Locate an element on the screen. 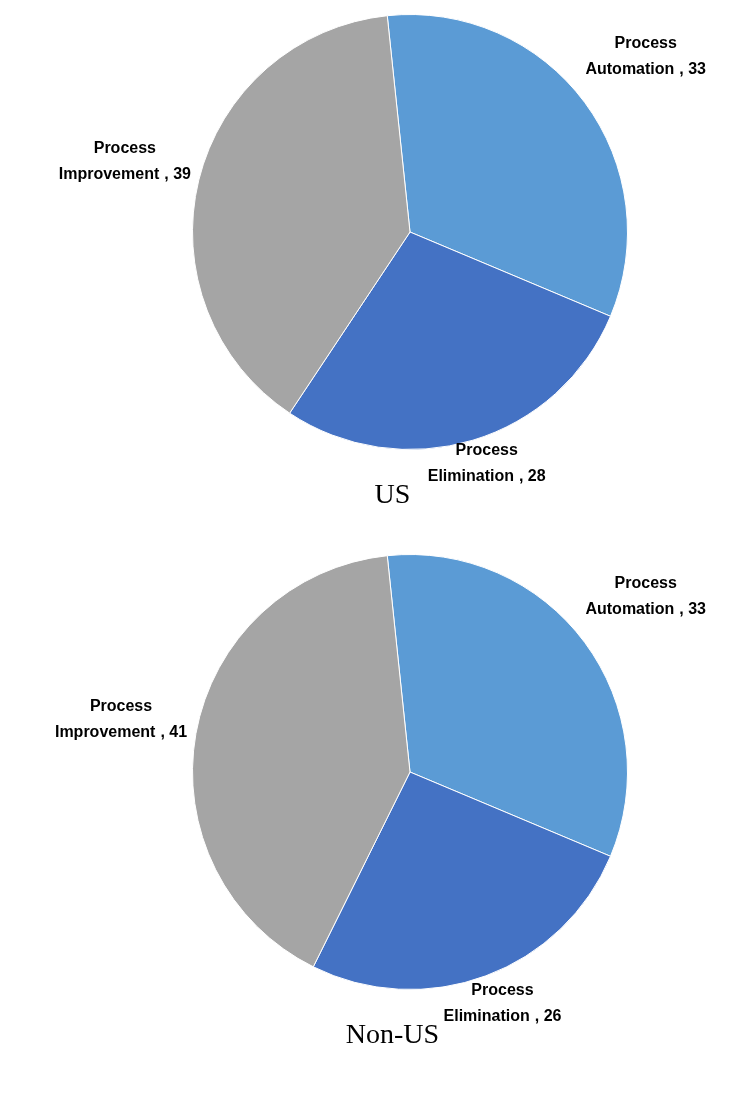 This screenshot has height=1093, width=755. data-label: , 26 is located at coordinates (548, 1016).